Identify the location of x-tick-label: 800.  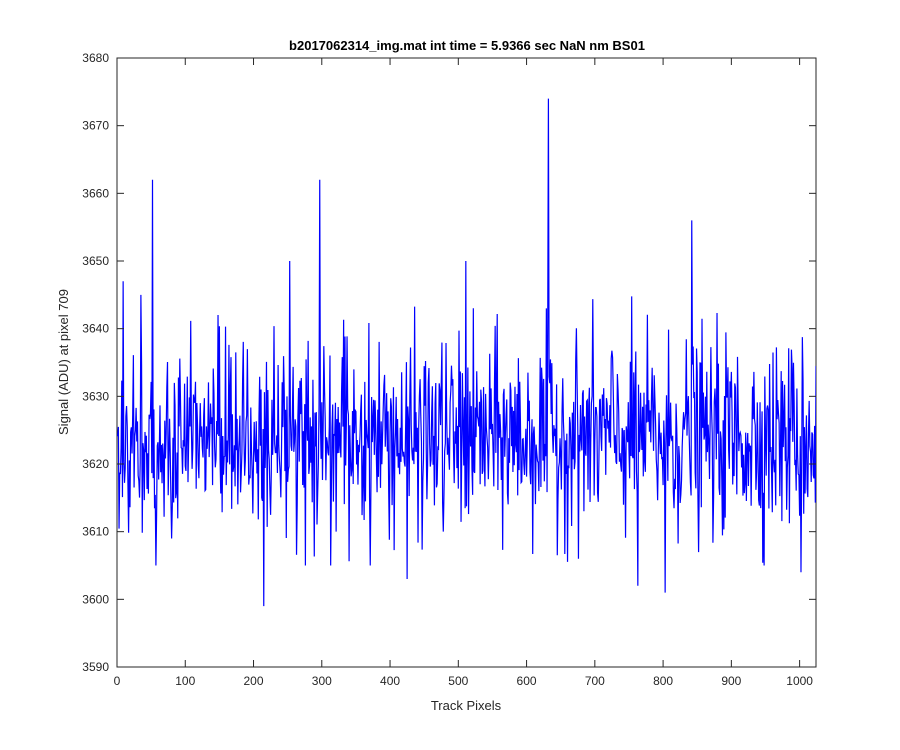
(663, 681).